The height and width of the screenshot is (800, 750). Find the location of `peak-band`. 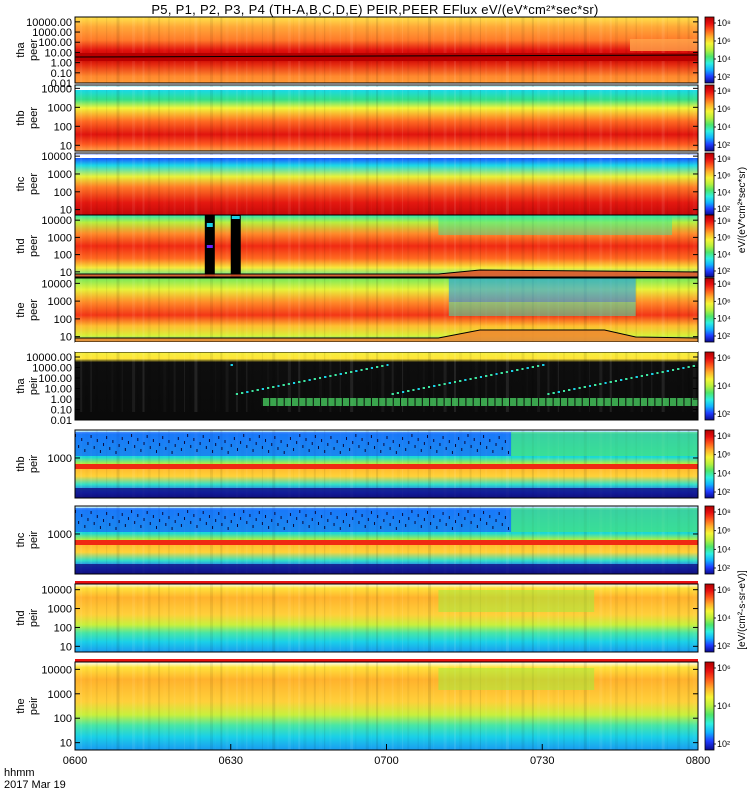

peak-band is located at coordinates (386, 542).